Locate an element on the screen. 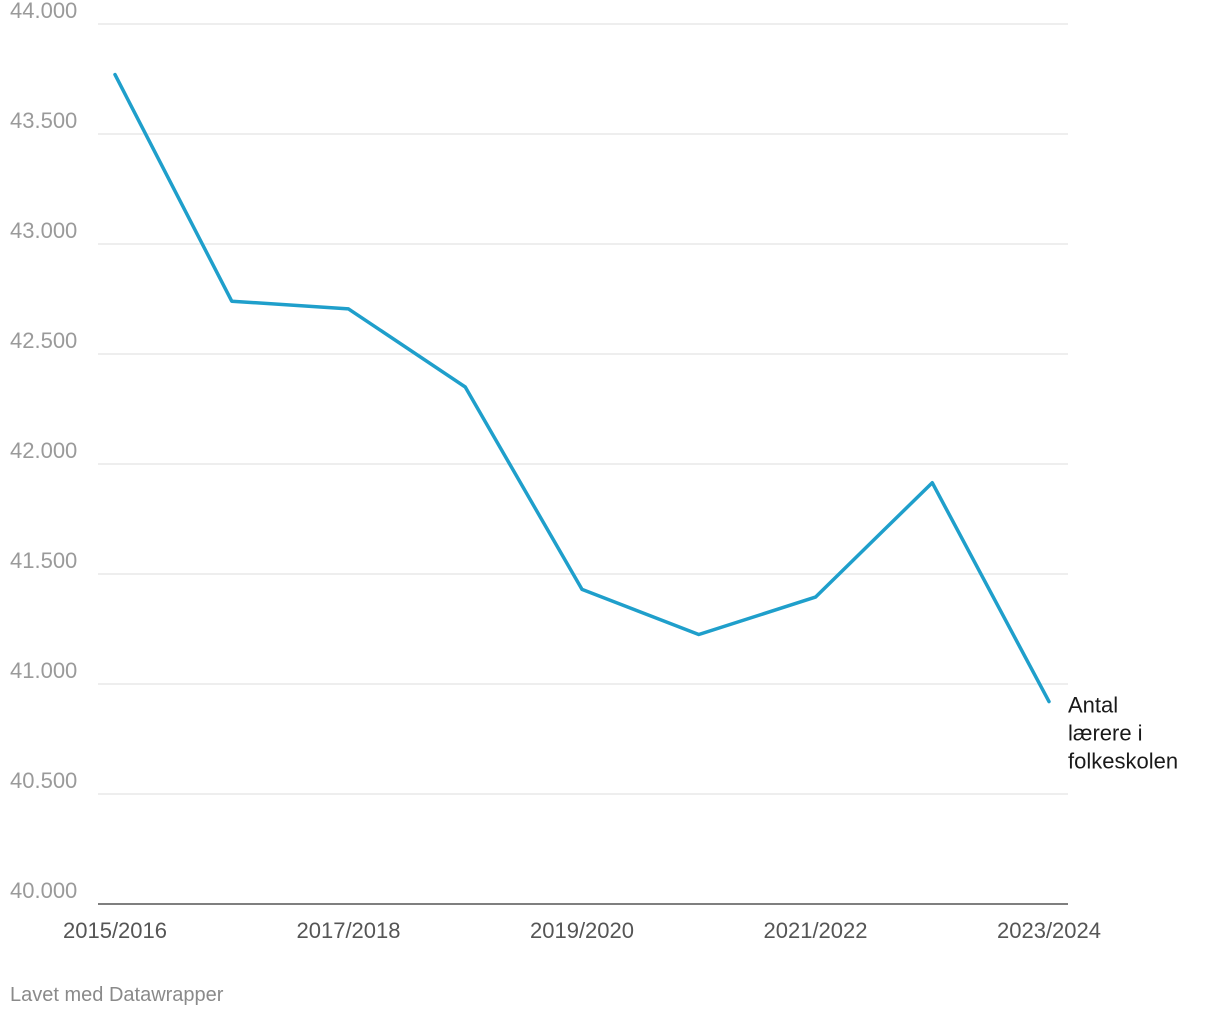 The width and height of the screenshot is (1220, 1020). y-tick-label: 43.000 is located at coordinates (43, 230).